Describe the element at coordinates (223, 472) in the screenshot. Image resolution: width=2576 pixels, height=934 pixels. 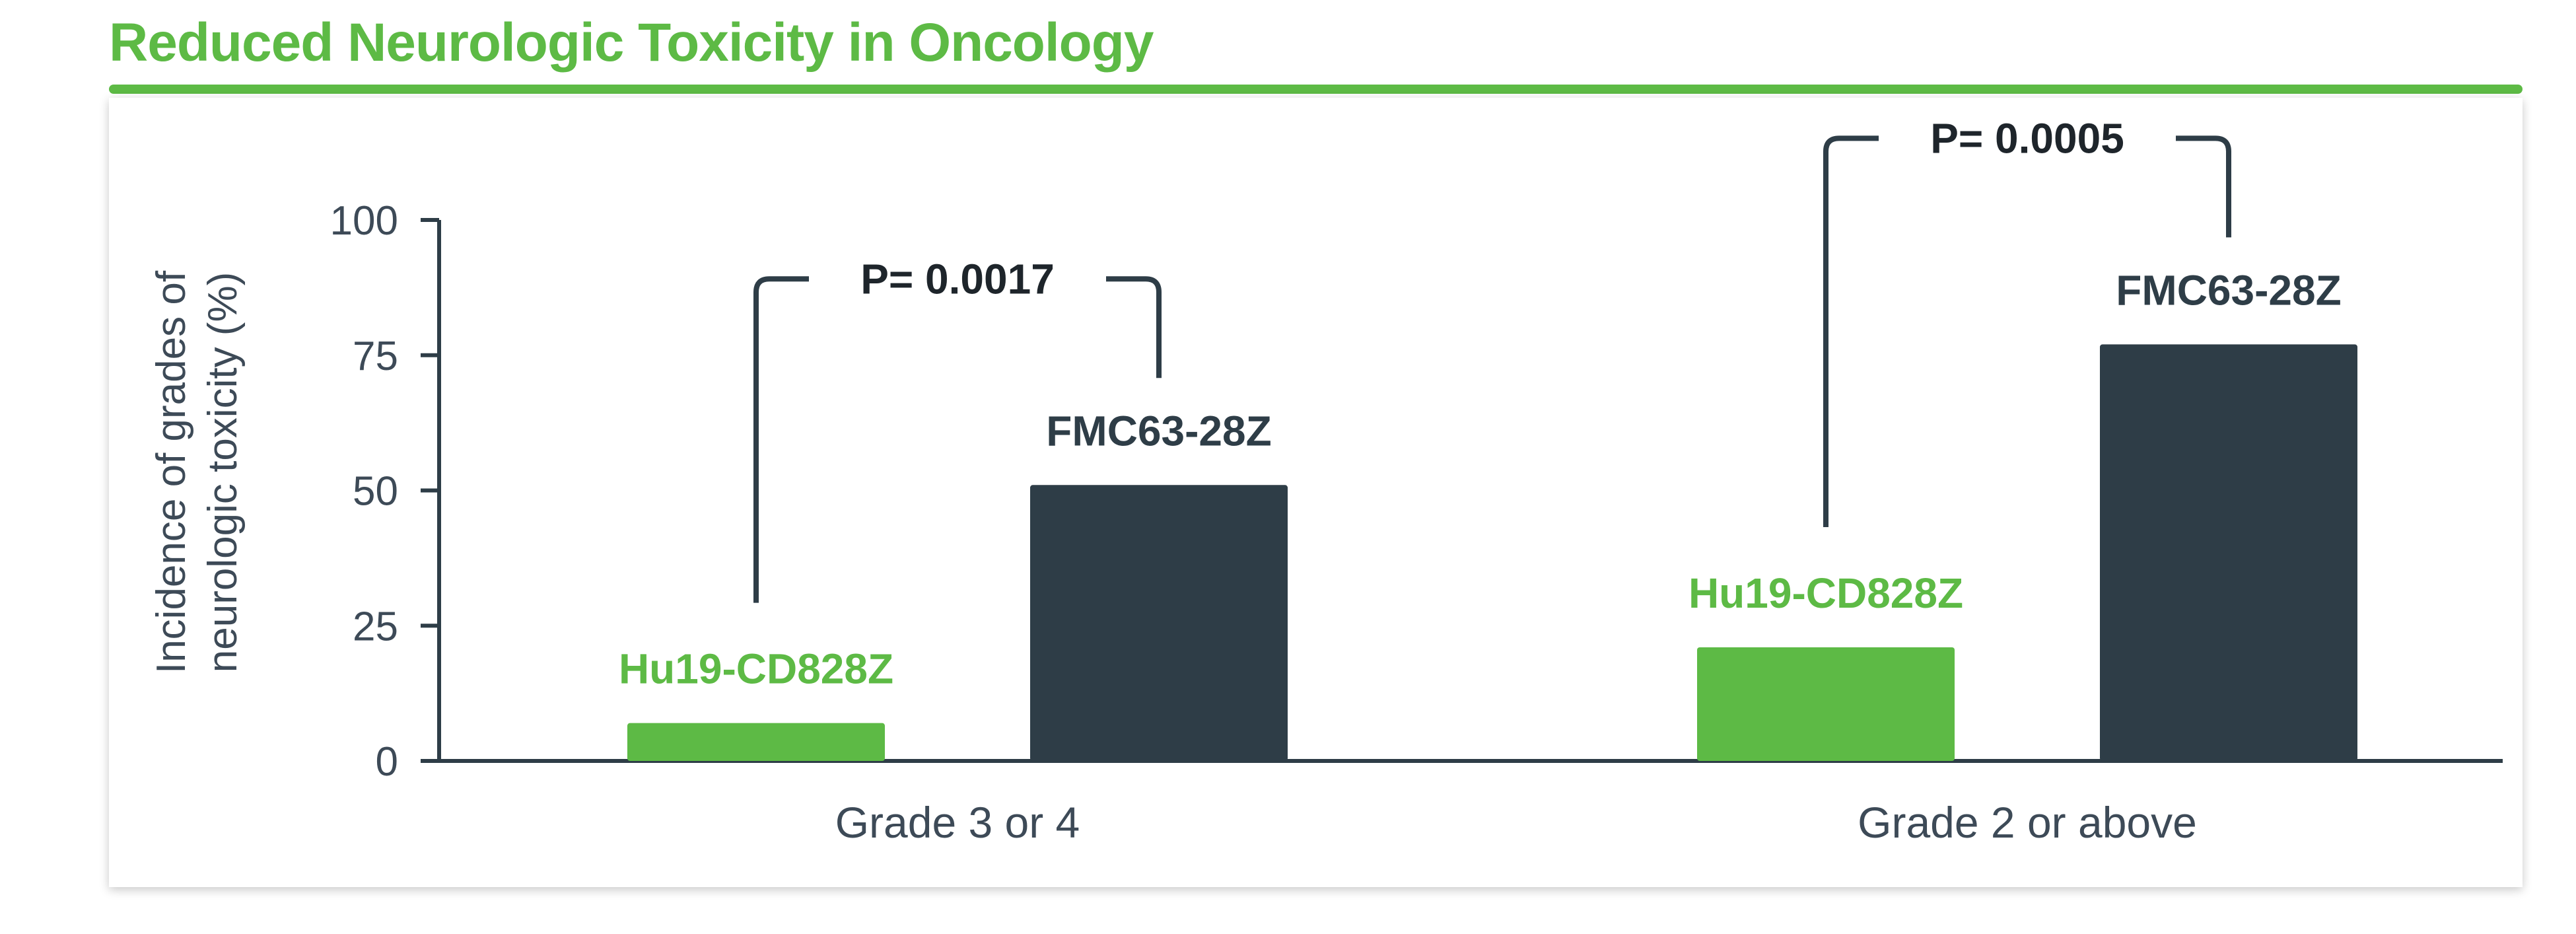
I see `y-axis-title-line: neurologic toxicity (%)` at that location.